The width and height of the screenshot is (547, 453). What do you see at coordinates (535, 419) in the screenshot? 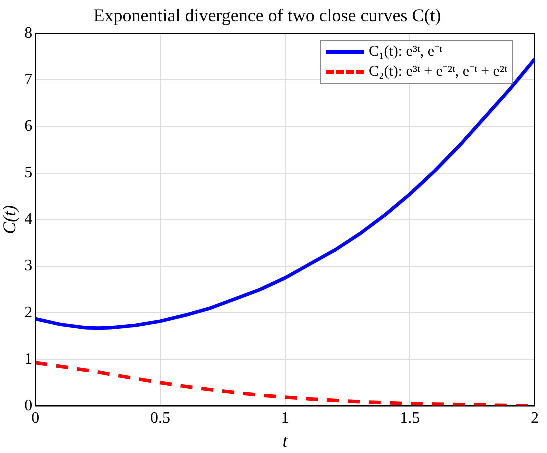
I see `x-tick-label: 2` at bounding box center [535, 419].